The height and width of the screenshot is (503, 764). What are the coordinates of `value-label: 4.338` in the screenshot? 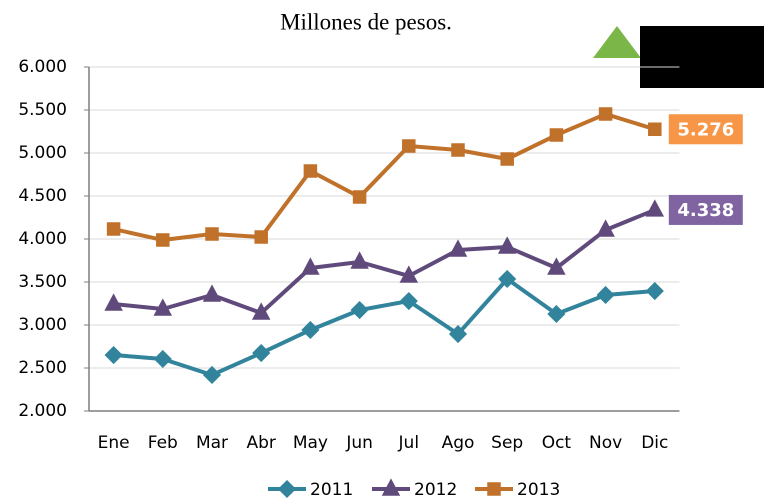 It's located at (705, 210).